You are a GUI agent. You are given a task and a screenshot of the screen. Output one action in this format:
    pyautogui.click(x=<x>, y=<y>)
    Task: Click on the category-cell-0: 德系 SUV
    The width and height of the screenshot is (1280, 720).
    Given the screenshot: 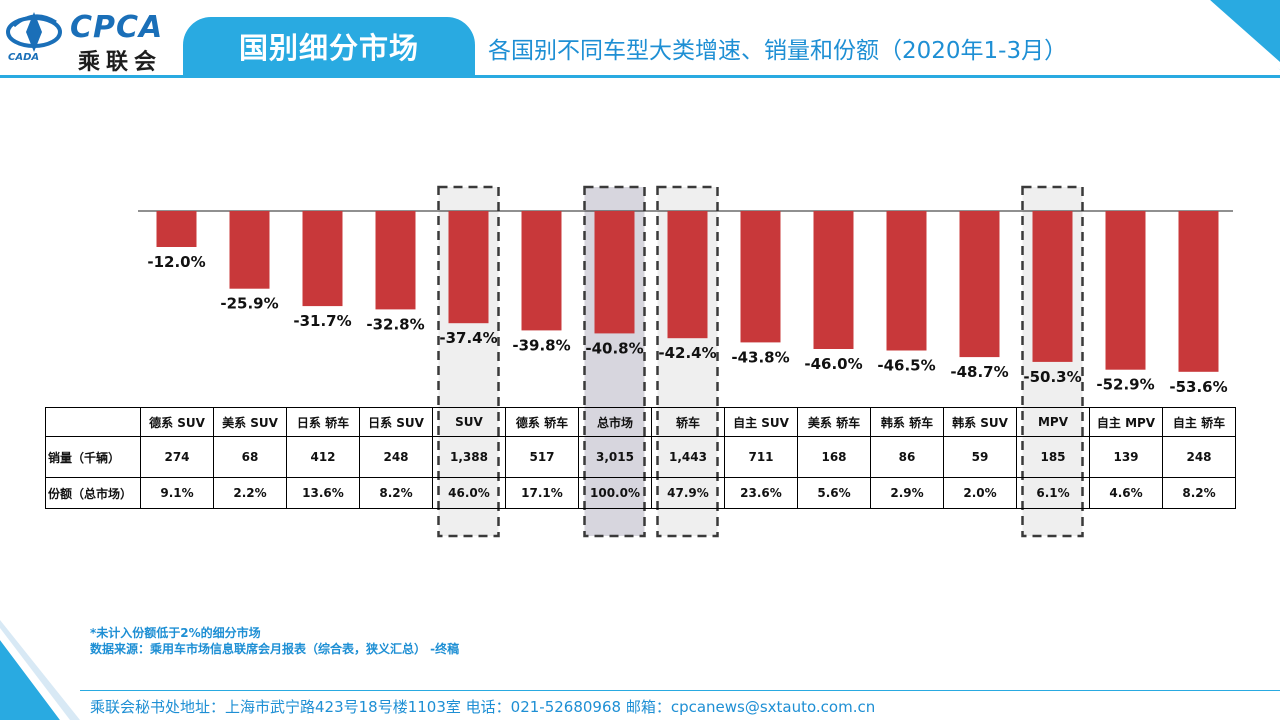 What is the action you would take?
    pyautogui.click(x=177, y=422)
    